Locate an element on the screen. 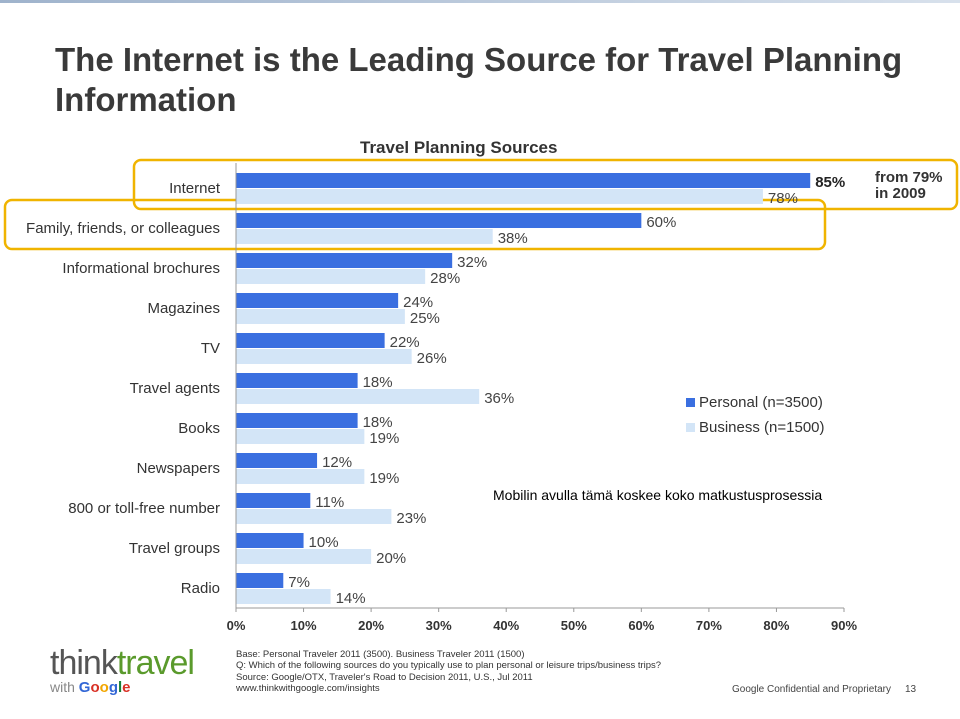 This screenshot has width=960, height=719. value-label-personal-radio: 7% is located at coordinates (299, 582).